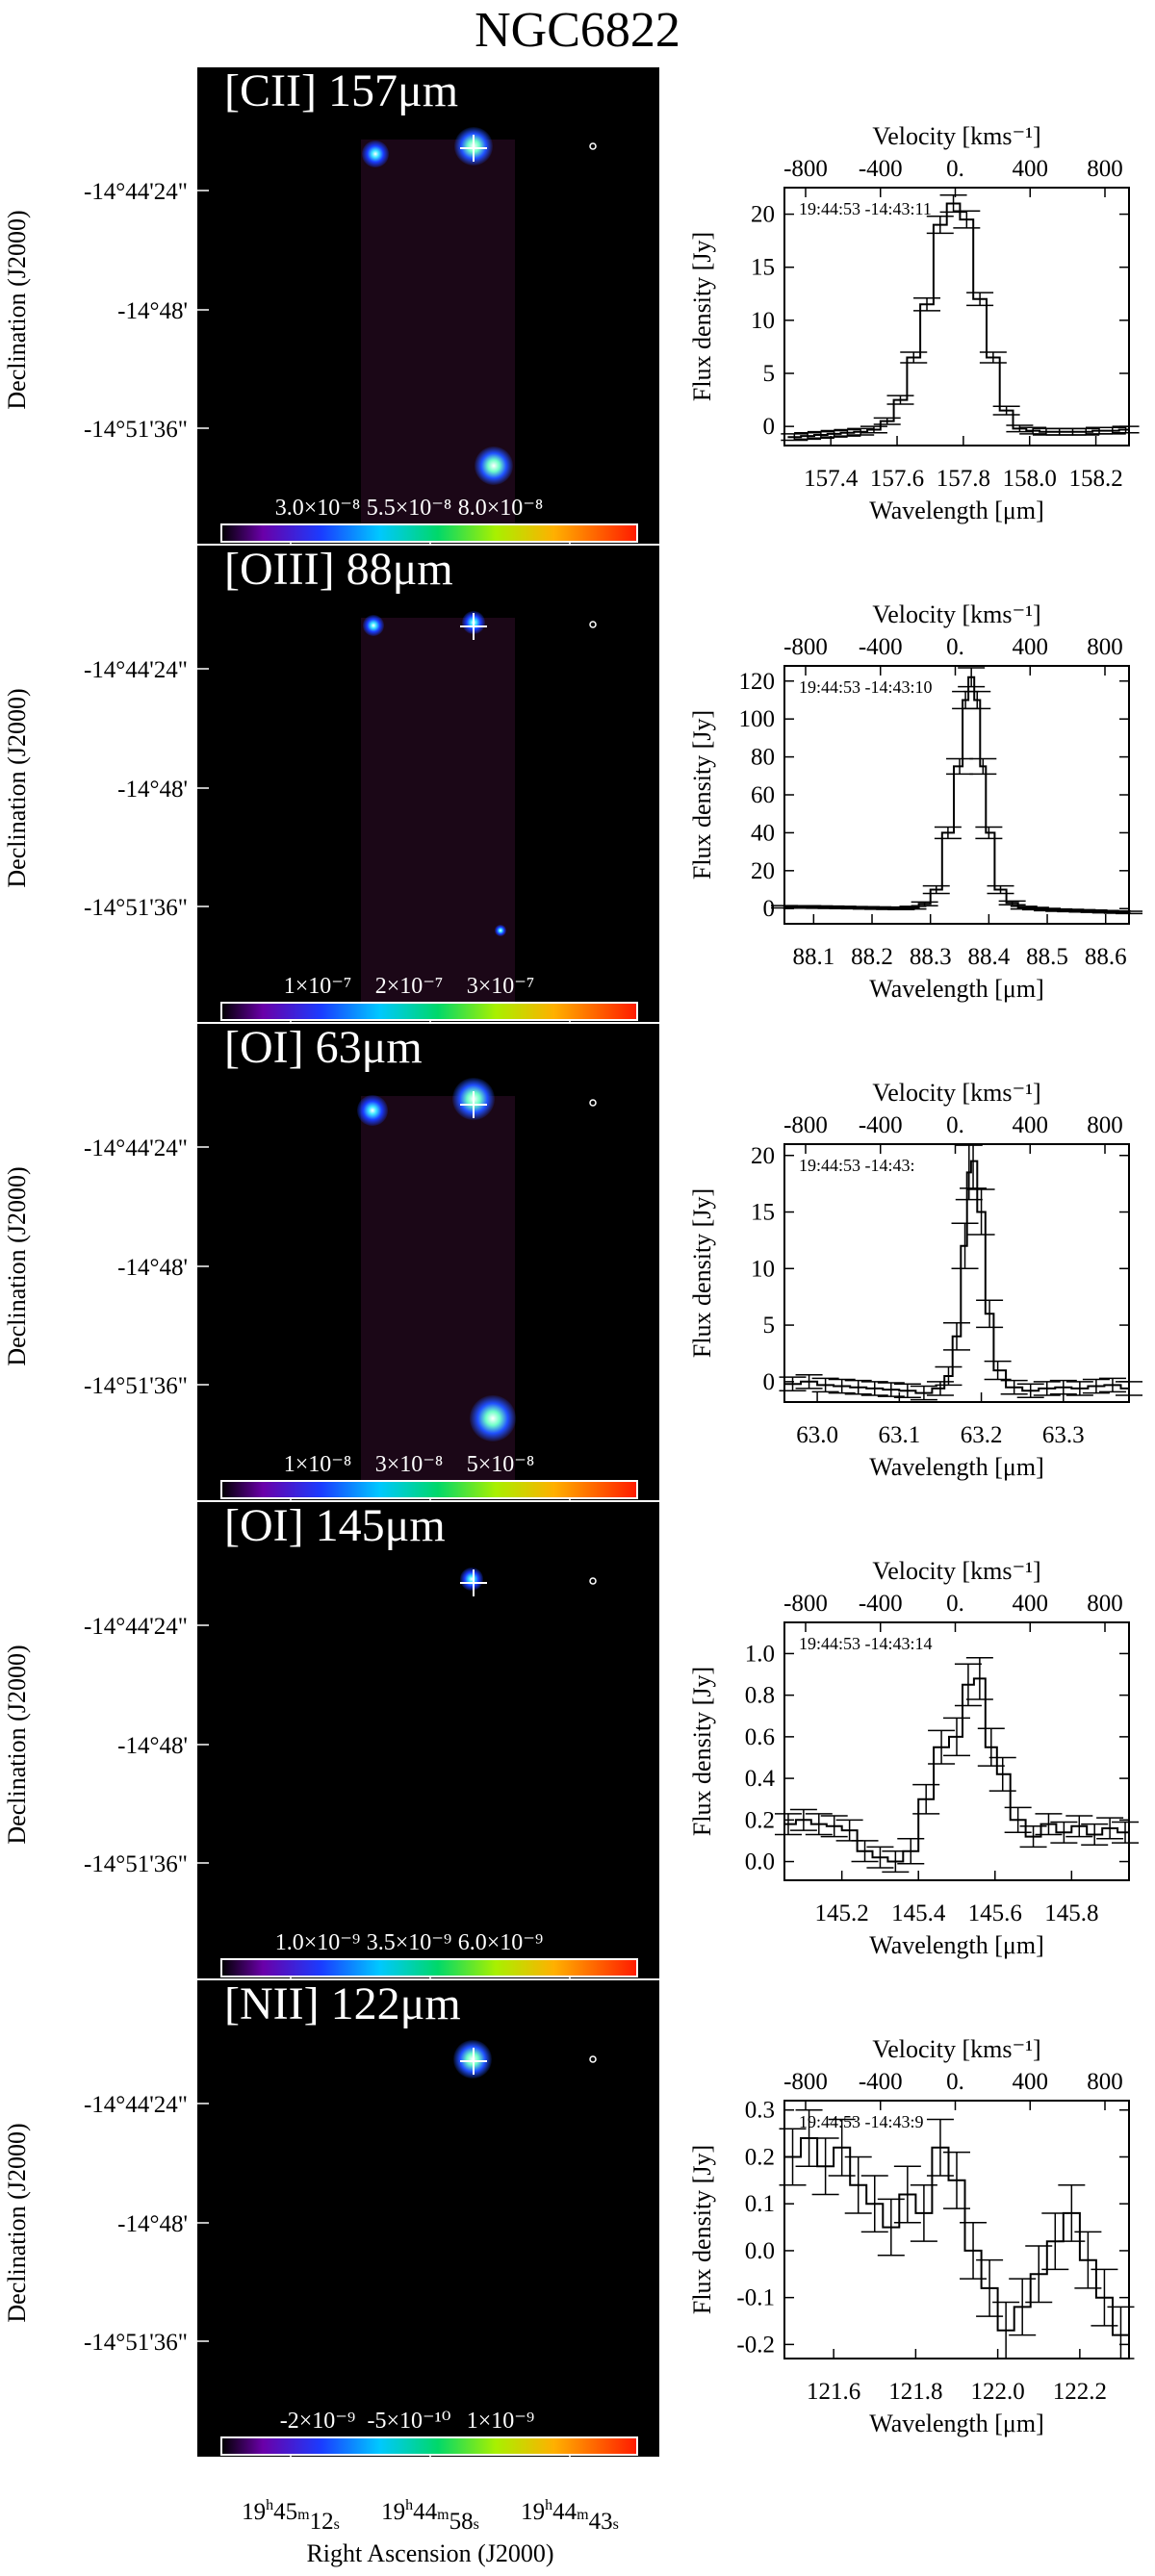 The width and height of the screenshot is (1155, 2576). I want to click on x-tick-label: 145.2, so click(842, 1913).